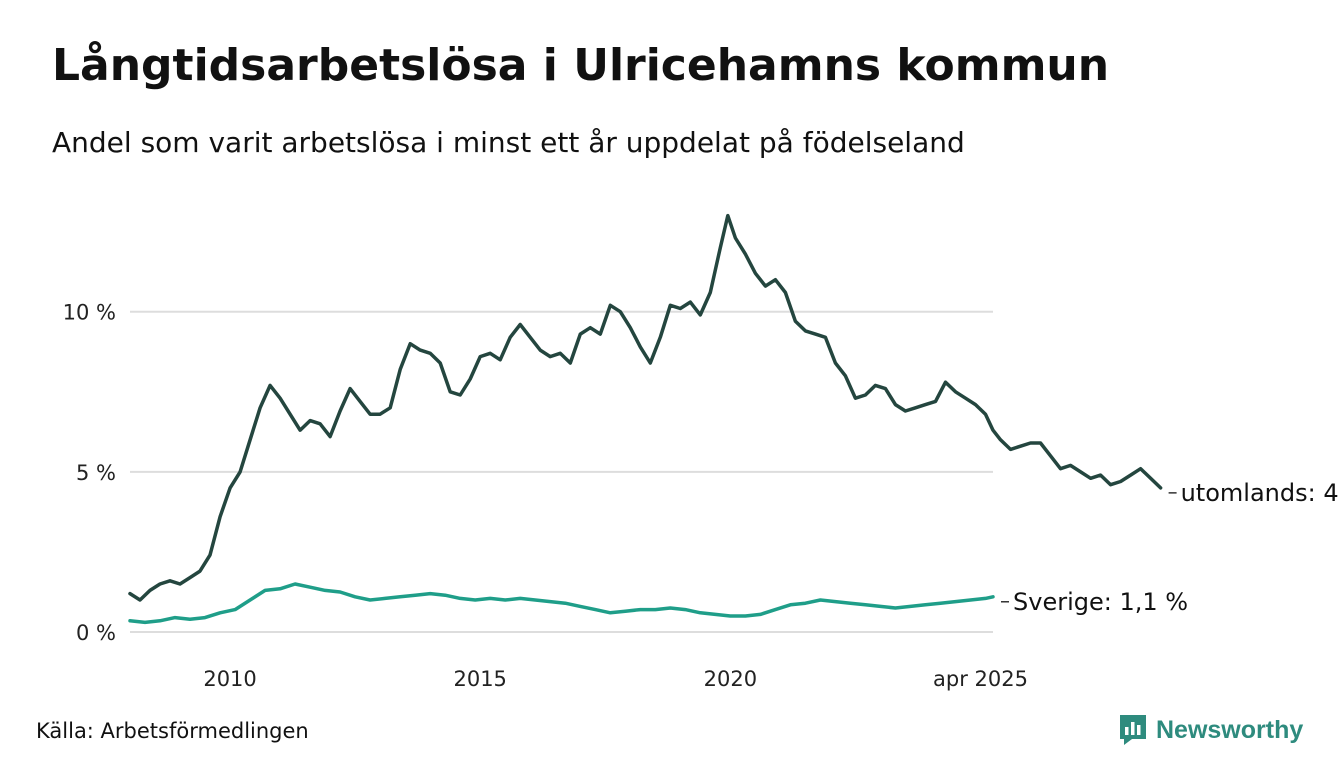  What do you see at coordinates (172, 731) in the screenshot?
I see `source-note: Källa: Arbetsförmedlingen` at bounding box center [172, 731].